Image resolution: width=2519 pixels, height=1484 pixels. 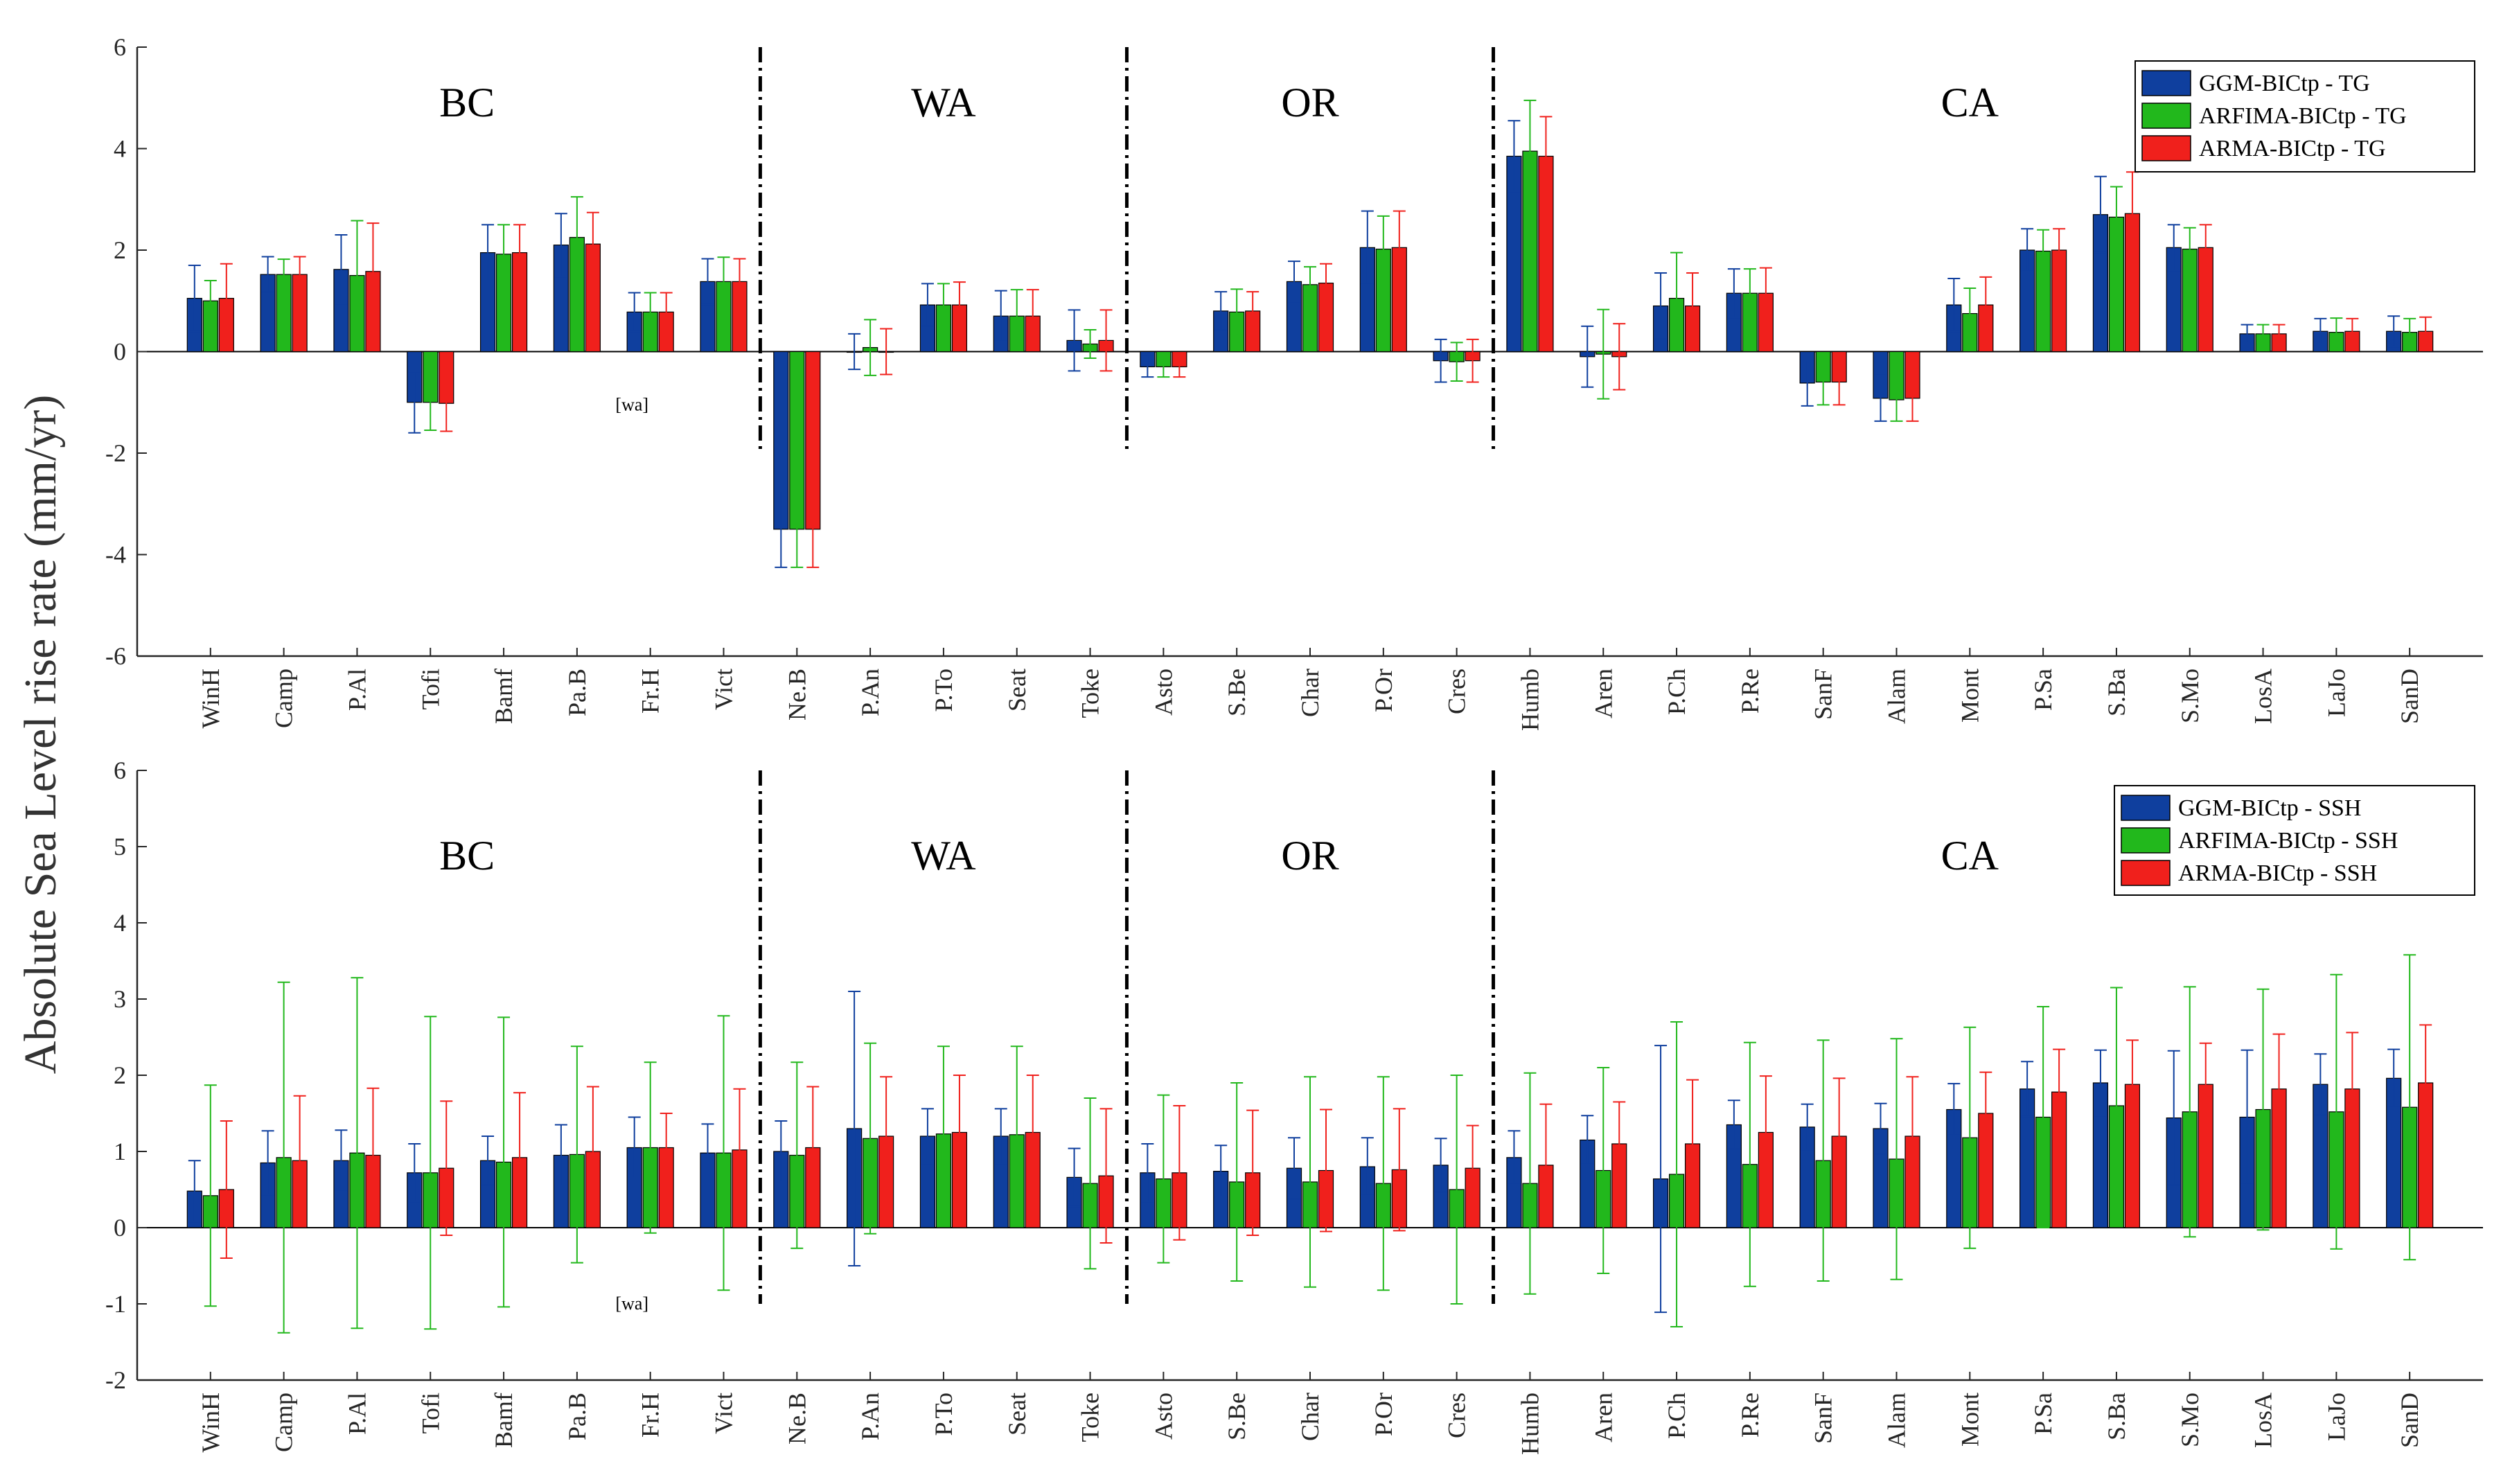 What do you see at coordinates (120, 846) in the screenshot?
I see `y-tick-label: 5` at bounding box center [120, 846].